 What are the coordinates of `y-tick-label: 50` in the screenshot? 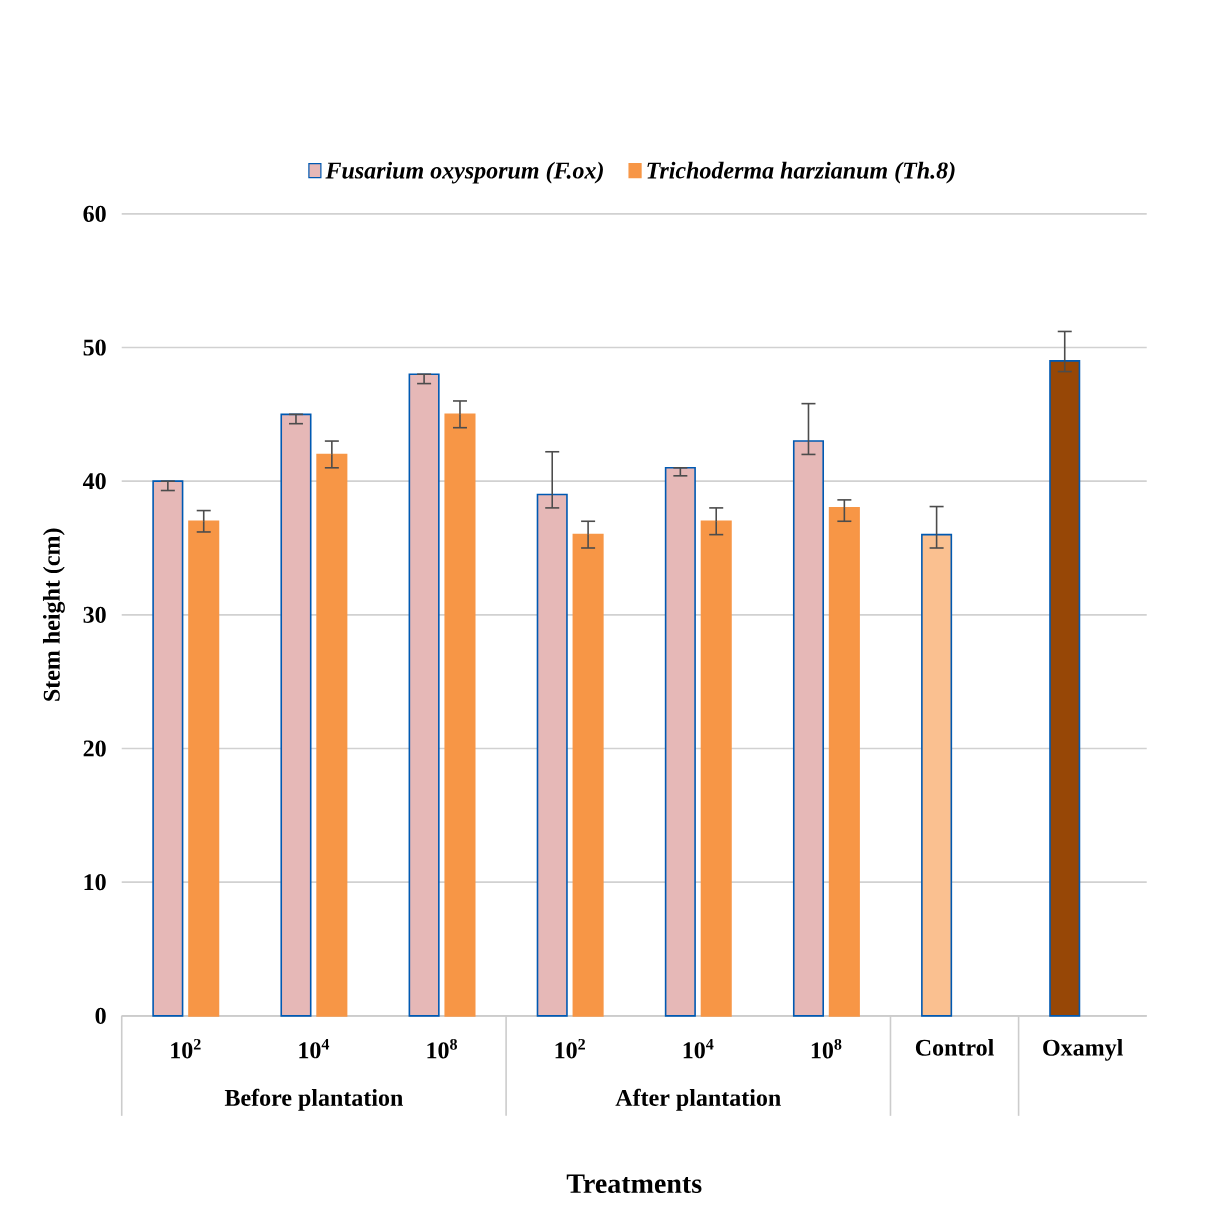 It's located at (94, 347).